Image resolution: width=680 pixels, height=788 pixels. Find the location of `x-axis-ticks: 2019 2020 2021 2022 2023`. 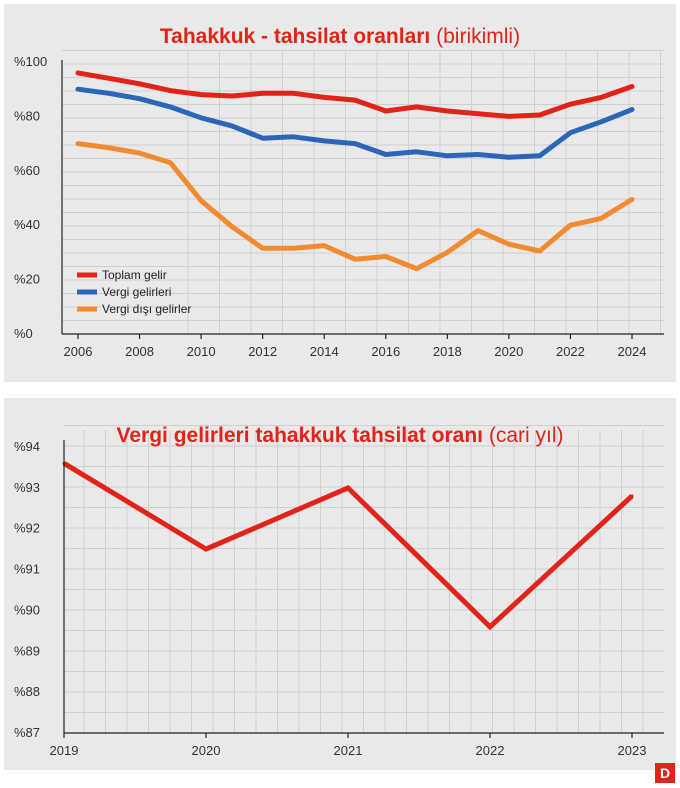

x-axis-ticks: 2019 2020 2021 2022 2023 is located at coordinates (348, 745).